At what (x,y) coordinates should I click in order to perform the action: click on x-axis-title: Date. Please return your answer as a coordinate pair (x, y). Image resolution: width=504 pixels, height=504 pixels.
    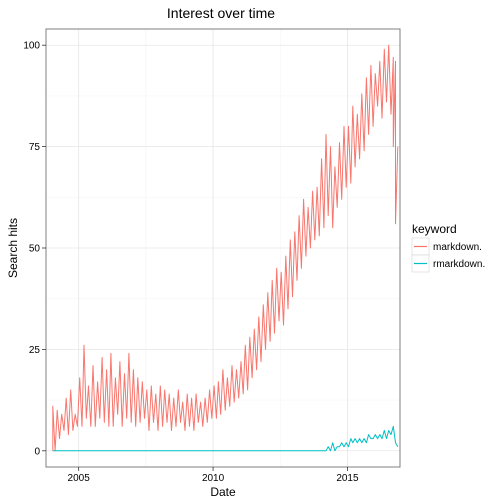
    Looking at the image, I should click on (223, 492).